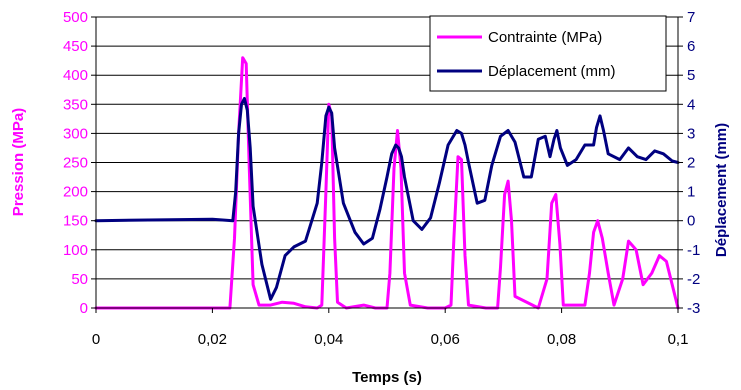 Image resolution: width=741 pixels, height=390 pixels. Describe the element at coordinates (445, 339) in the screenshot. I see `x-tick-label: 0,06` at that location.